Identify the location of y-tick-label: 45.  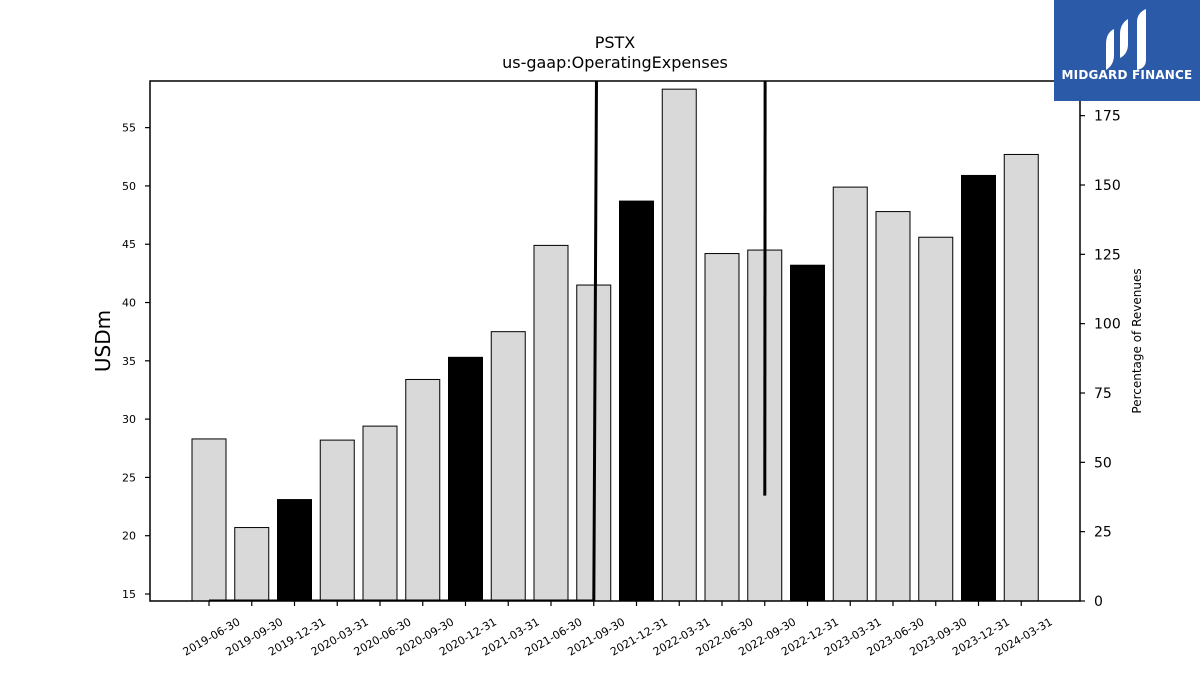
(129, 244).